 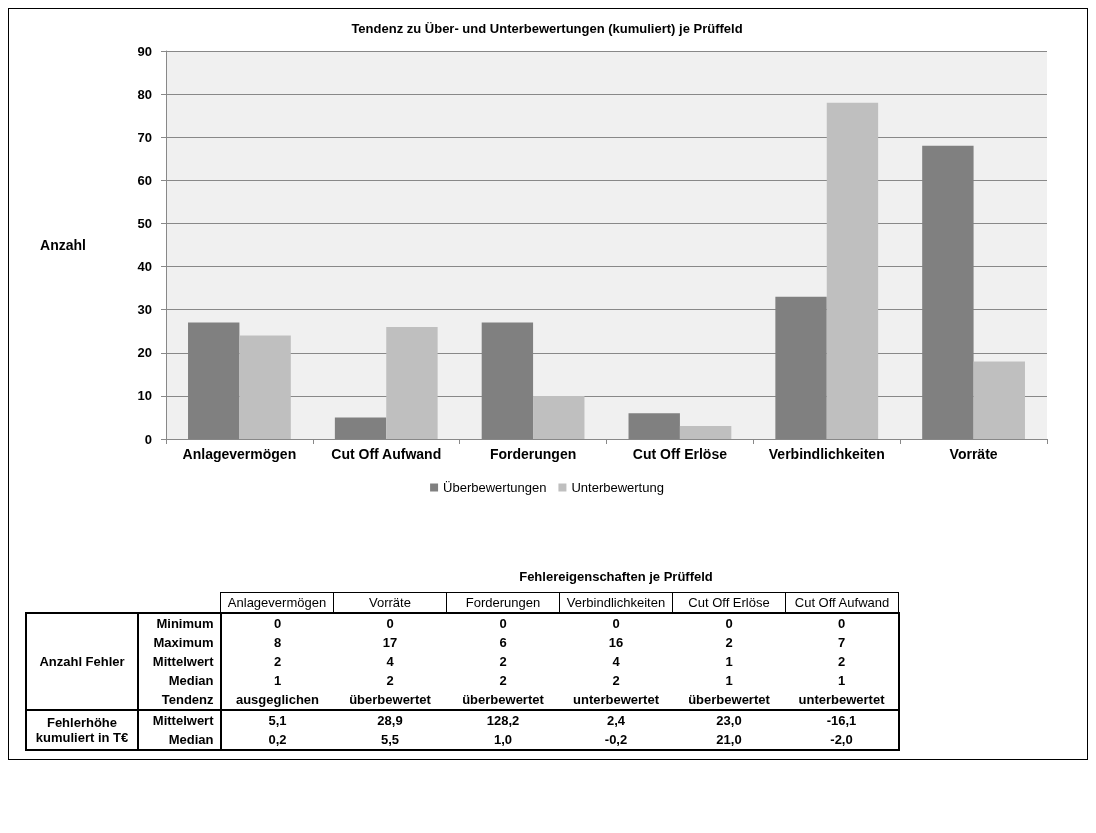 What do you see at coordinates (503, 602) in the screenshot?
I see `category-label: Forderungen` at bounding box center [503, 602].